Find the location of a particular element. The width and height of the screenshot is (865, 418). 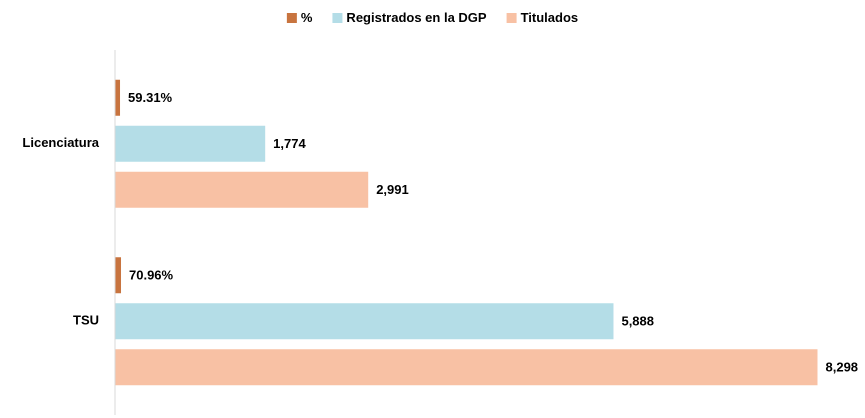

legend-label: Registrados en la DGP is located at coordinates (416, 17).